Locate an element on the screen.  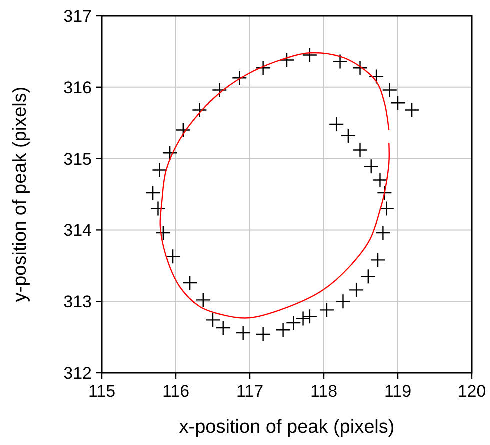
y-tick-label: 316 is located at coordinates (78, 88).